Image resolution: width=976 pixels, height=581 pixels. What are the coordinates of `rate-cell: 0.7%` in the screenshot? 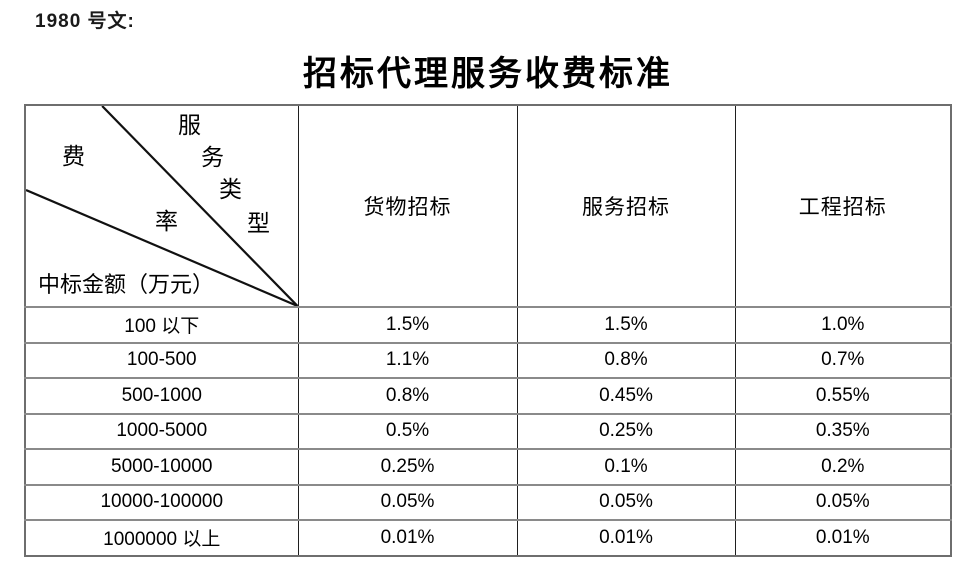 It's located at (843, 360).